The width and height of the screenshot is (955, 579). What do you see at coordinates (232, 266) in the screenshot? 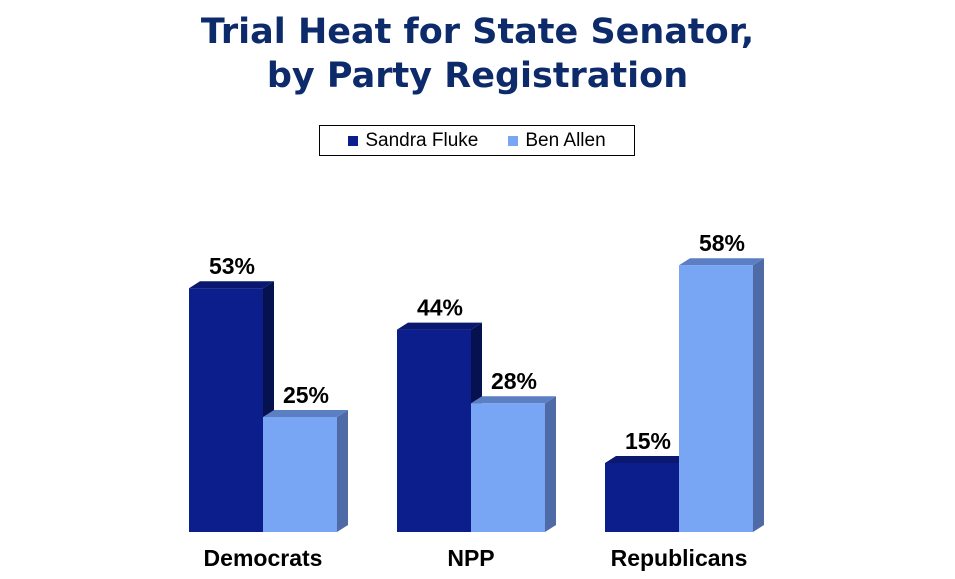
I see `data-label-democrats-sandra-fluke: 53%` at bounding box center [232, 266].